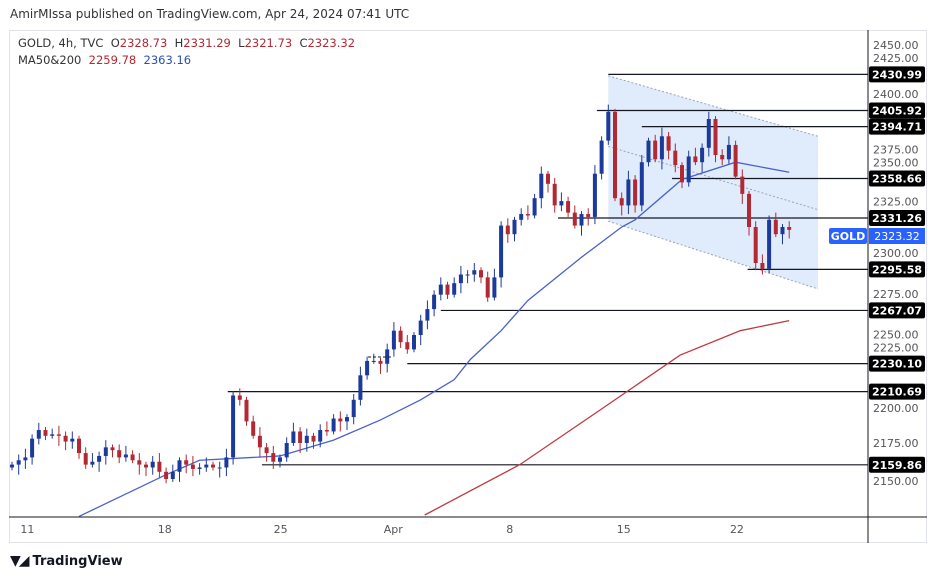  What do you see at coordinates (77, 561) in the screenshot?
I see `brand-text: TradingView` at bounding box center [77, 561].